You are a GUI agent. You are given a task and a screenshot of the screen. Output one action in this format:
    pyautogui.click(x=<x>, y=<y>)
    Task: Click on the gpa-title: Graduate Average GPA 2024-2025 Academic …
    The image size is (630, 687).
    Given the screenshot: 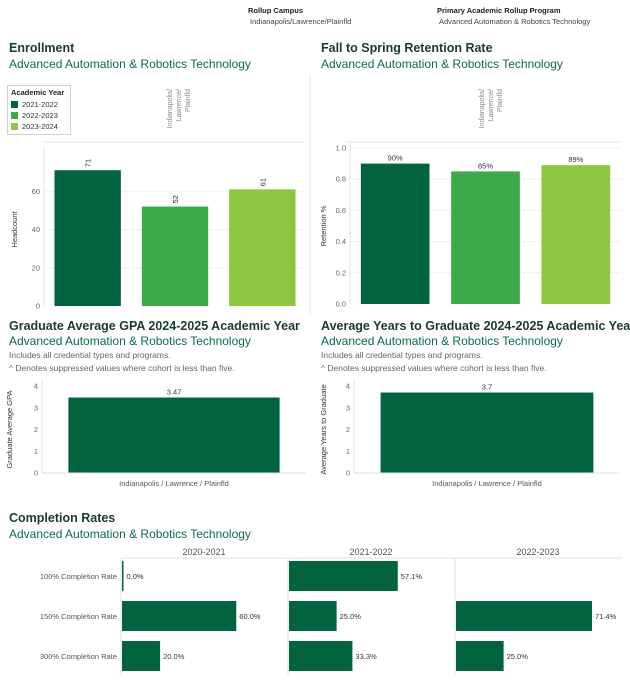 What is the action you would take?
    pyautogui.click(x=154, y=326)
    